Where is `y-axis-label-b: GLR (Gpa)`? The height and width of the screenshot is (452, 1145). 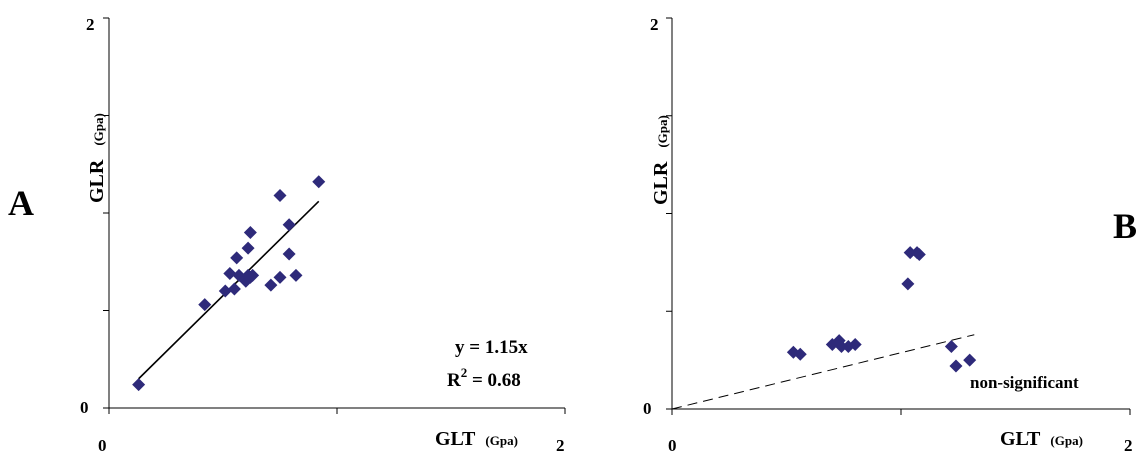 y-axis-label-b: GLR (Gpa) is located at coordinates (661, 160).